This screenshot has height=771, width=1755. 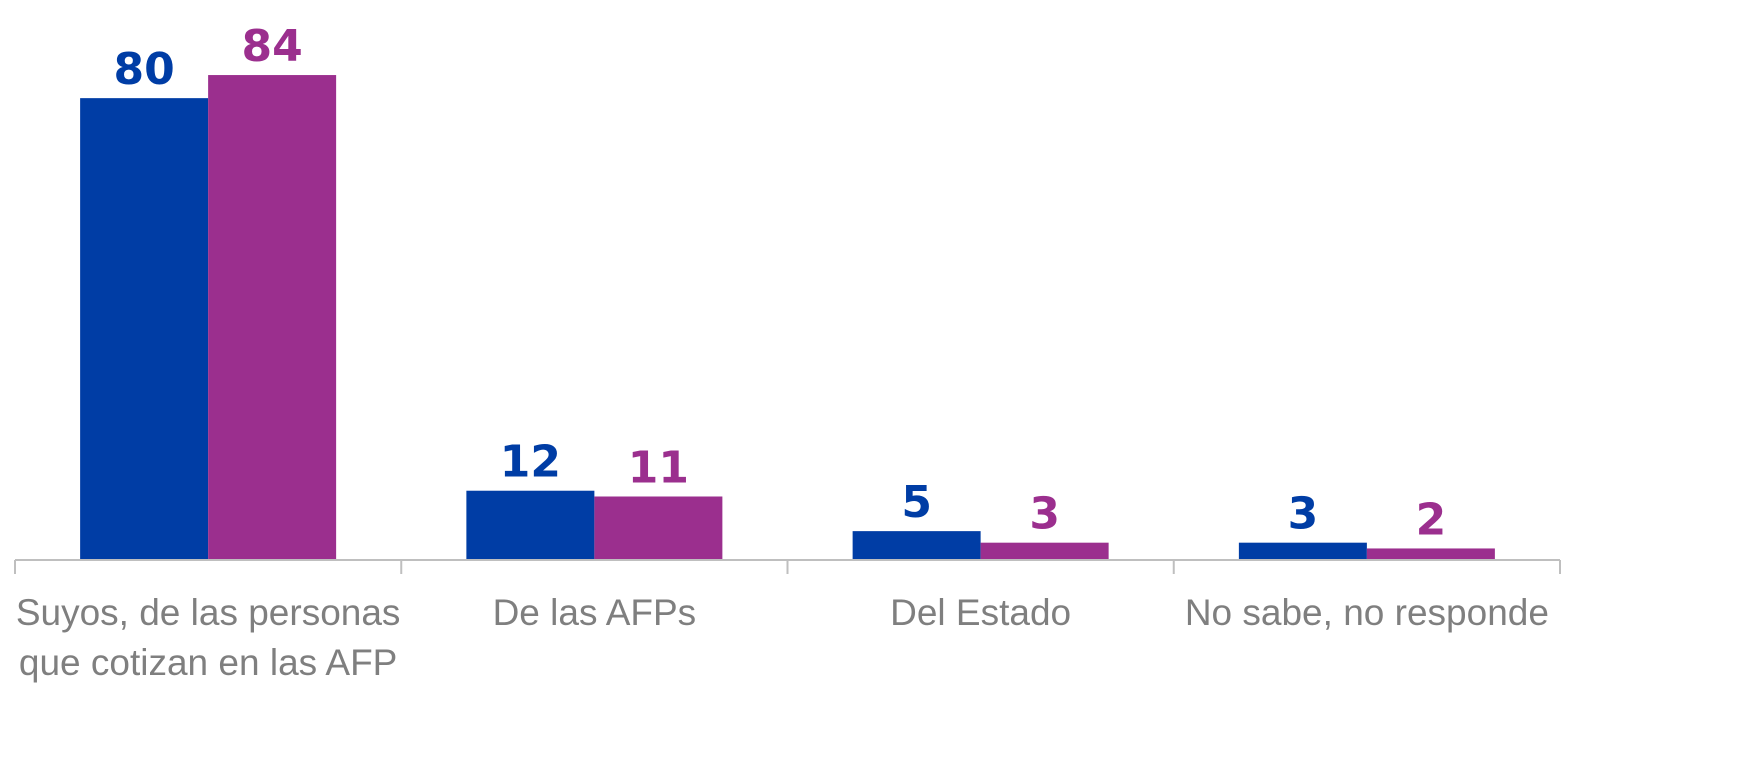 I want to click on value-label: 80, so click(x=144, y=69).